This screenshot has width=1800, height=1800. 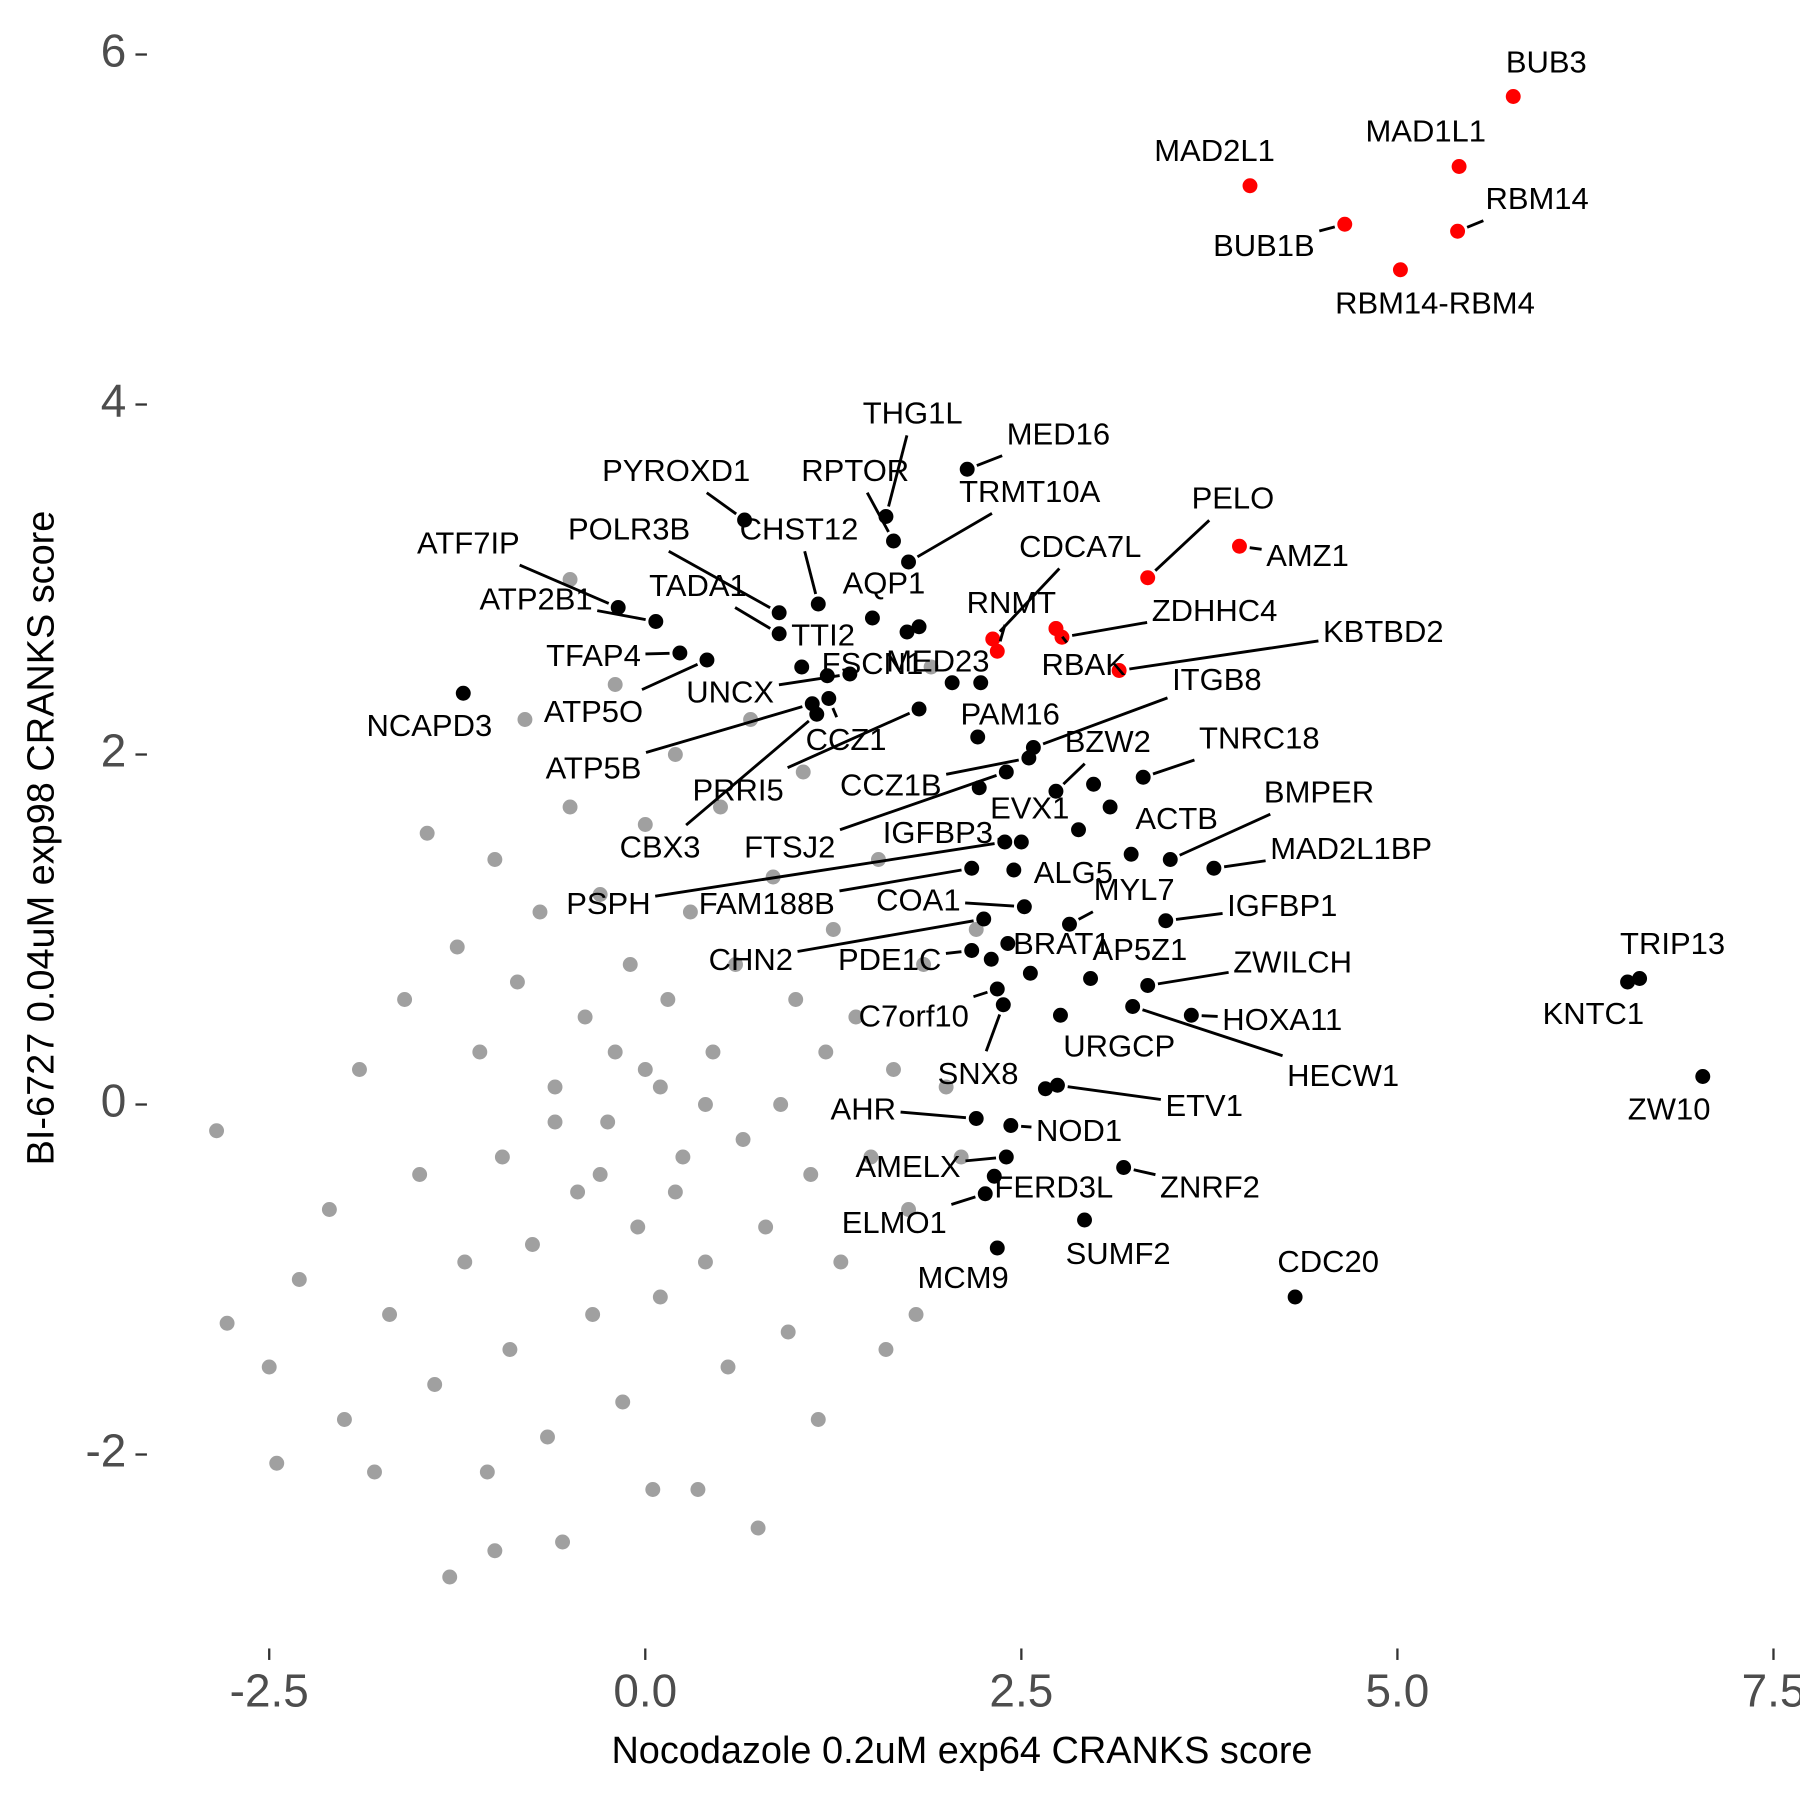 What do you see at coordinates (1319, 792) in the screenshot?
I see `point-label: BMPER` at bounding box center [1319, 792].